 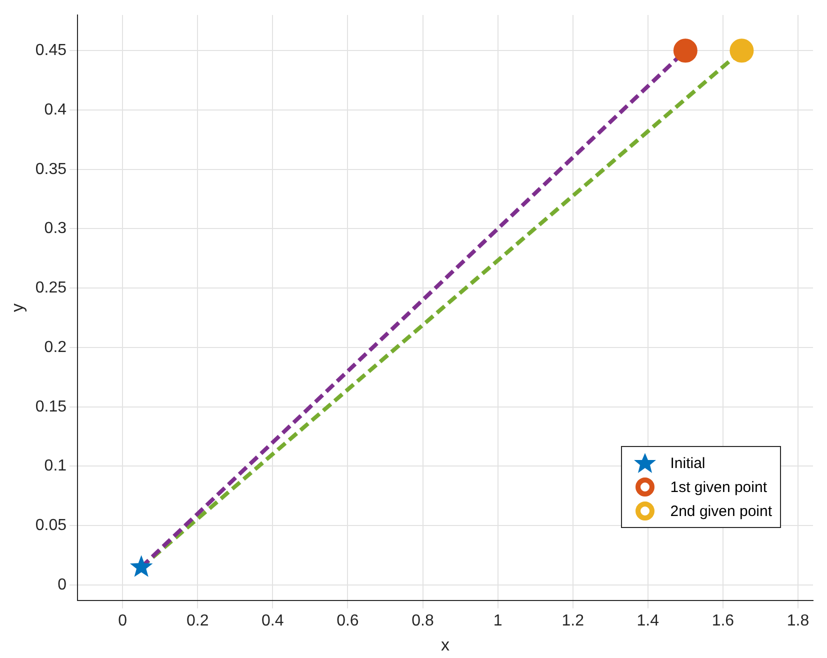 I want to click on x-tick-label: 0.2, so click(x=197, y=621).